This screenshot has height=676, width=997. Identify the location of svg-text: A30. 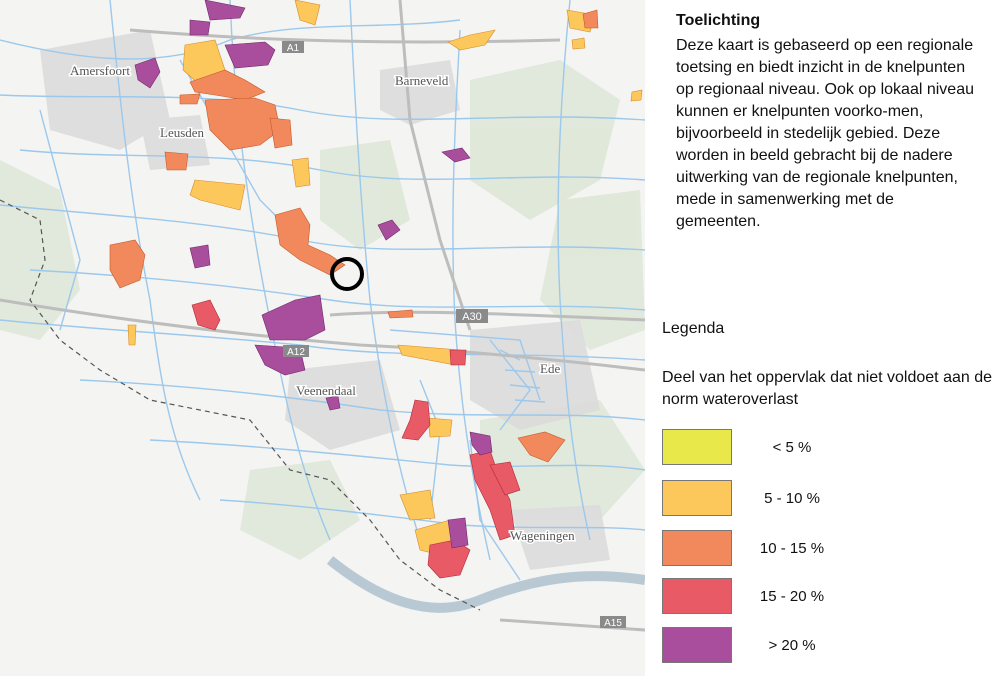
(472, 317).